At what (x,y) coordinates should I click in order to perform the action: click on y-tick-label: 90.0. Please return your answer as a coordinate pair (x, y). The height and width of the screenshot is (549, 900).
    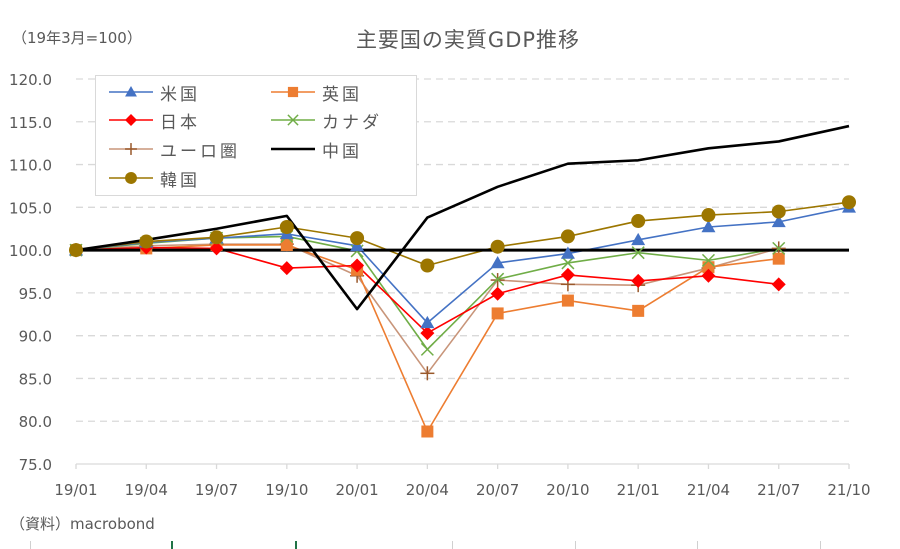
    Looking at the image, I should click on (35, 337).